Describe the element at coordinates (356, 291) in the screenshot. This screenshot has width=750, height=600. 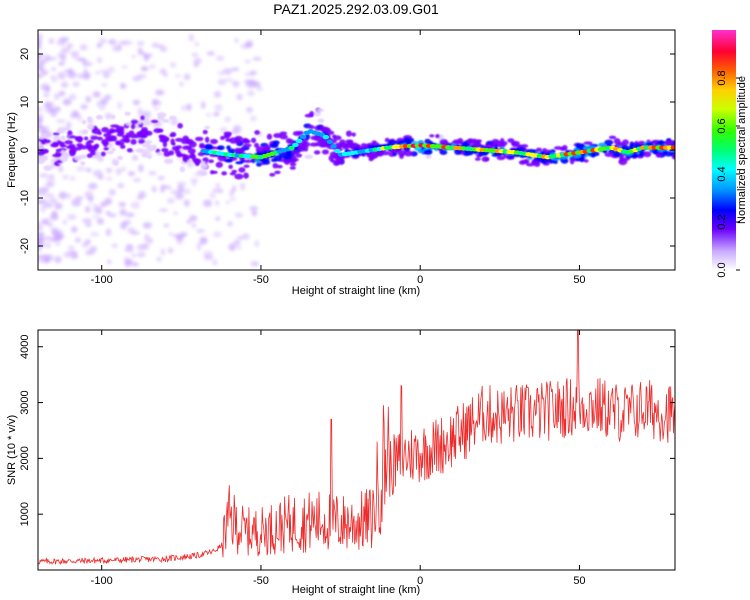
I see `spectrogram-x-axis-label: Height of straight line (km)` at that location.